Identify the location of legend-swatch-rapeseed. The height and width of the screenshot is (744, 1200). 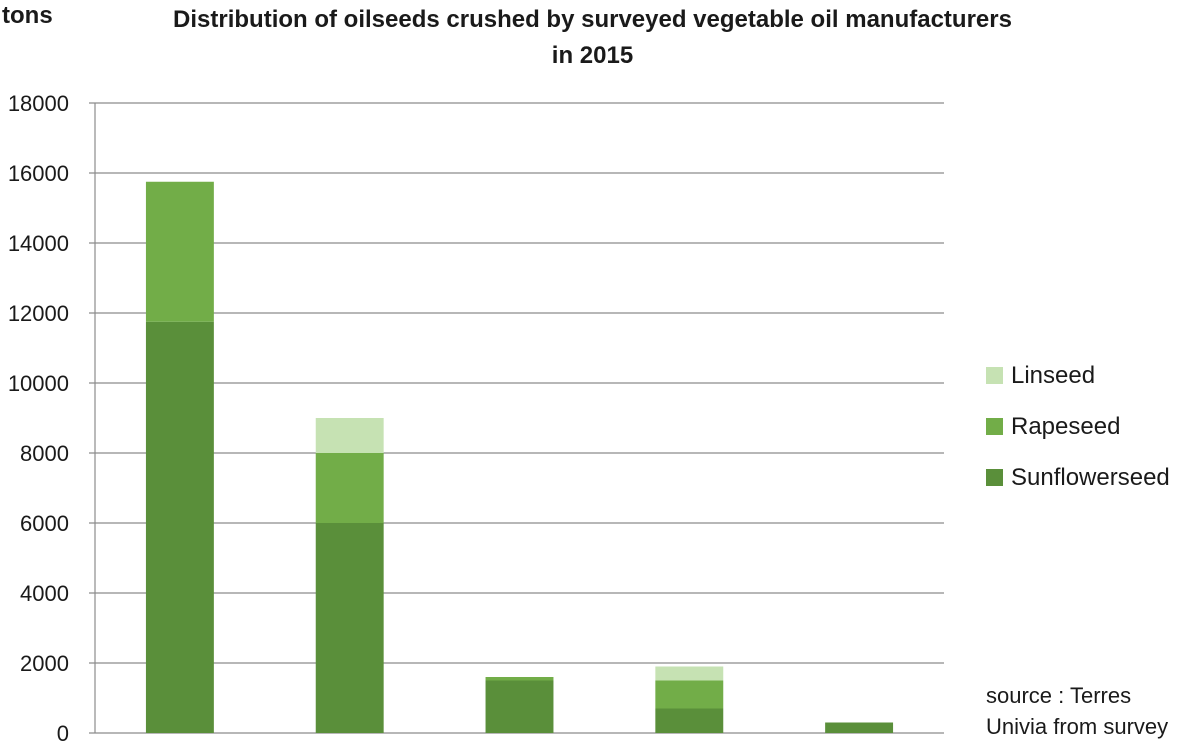
(994, 426).